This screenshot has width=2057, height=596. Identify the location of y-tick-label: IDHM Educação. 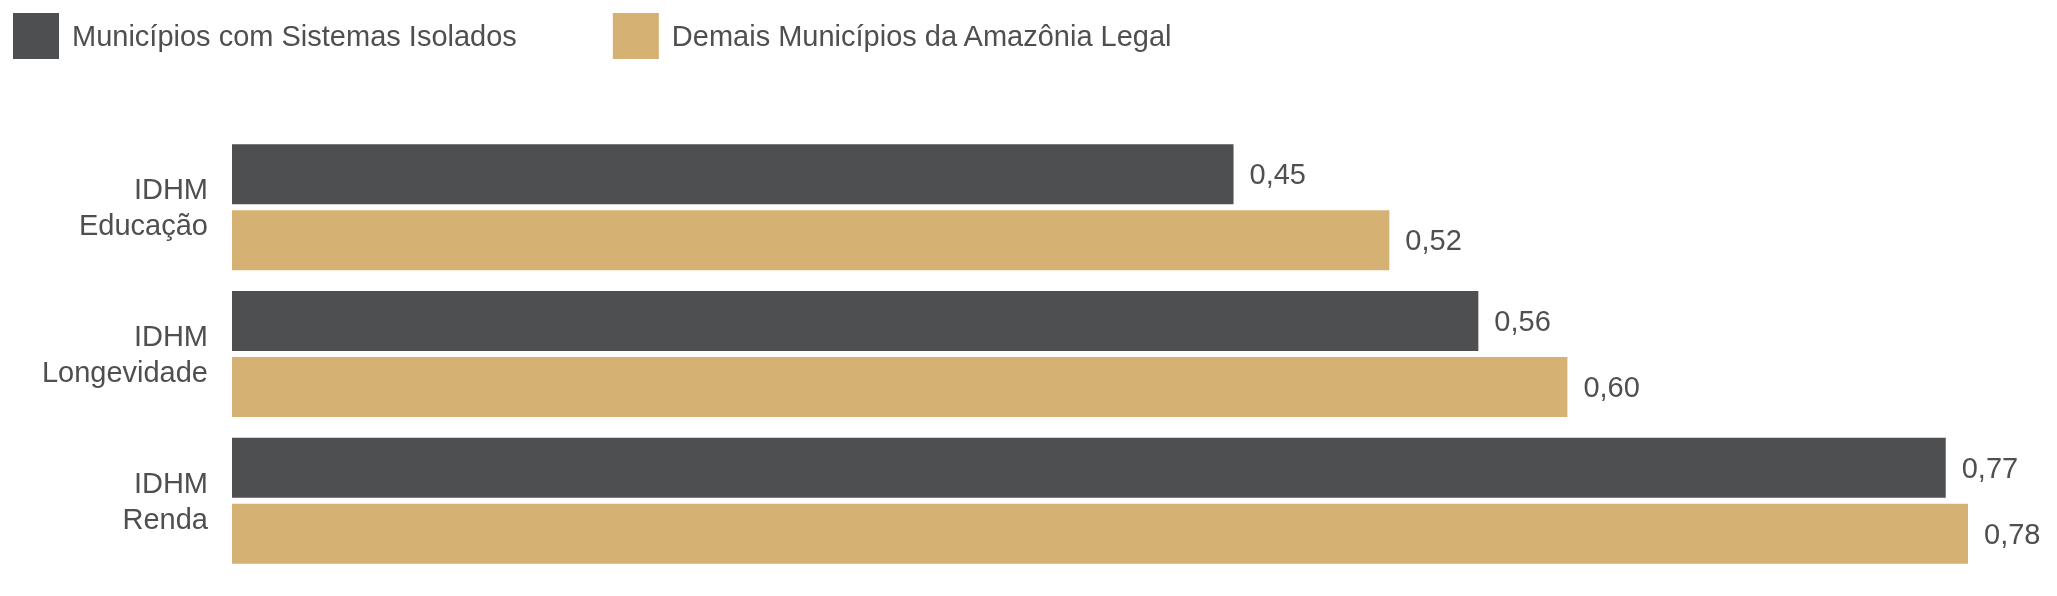
(143, 207).